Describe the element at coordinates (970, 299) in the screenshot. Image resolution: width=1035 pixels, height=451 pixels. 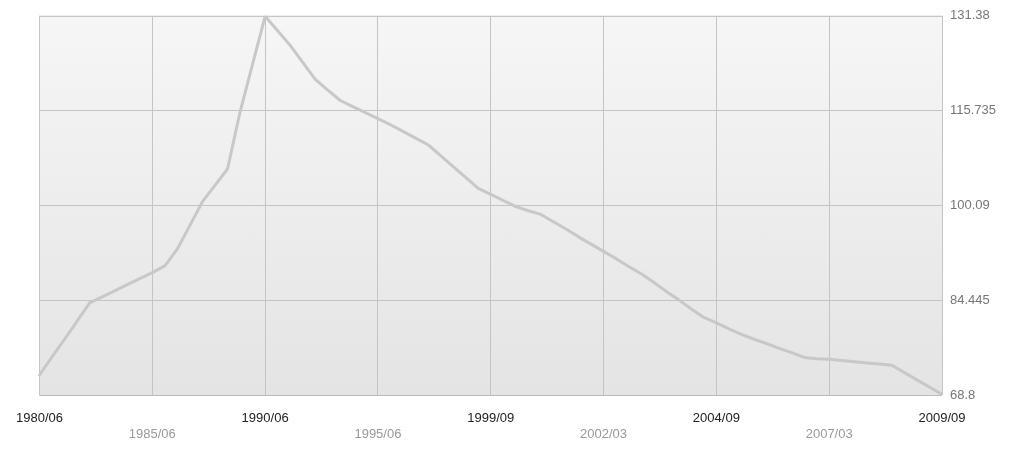
I see `y-tick-label: 84.445` at that location.